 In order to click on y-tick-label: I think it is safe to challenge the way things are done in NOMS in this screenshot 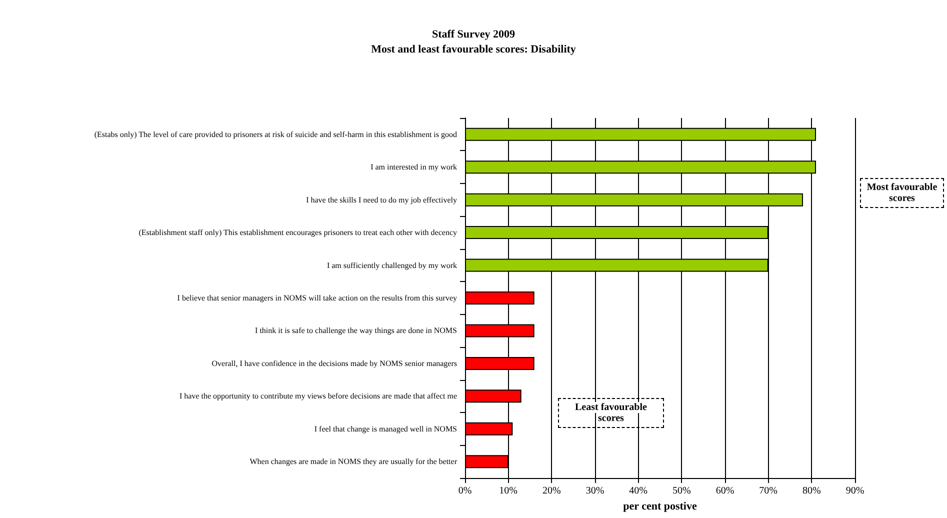, I will do `click(356, 331)`.